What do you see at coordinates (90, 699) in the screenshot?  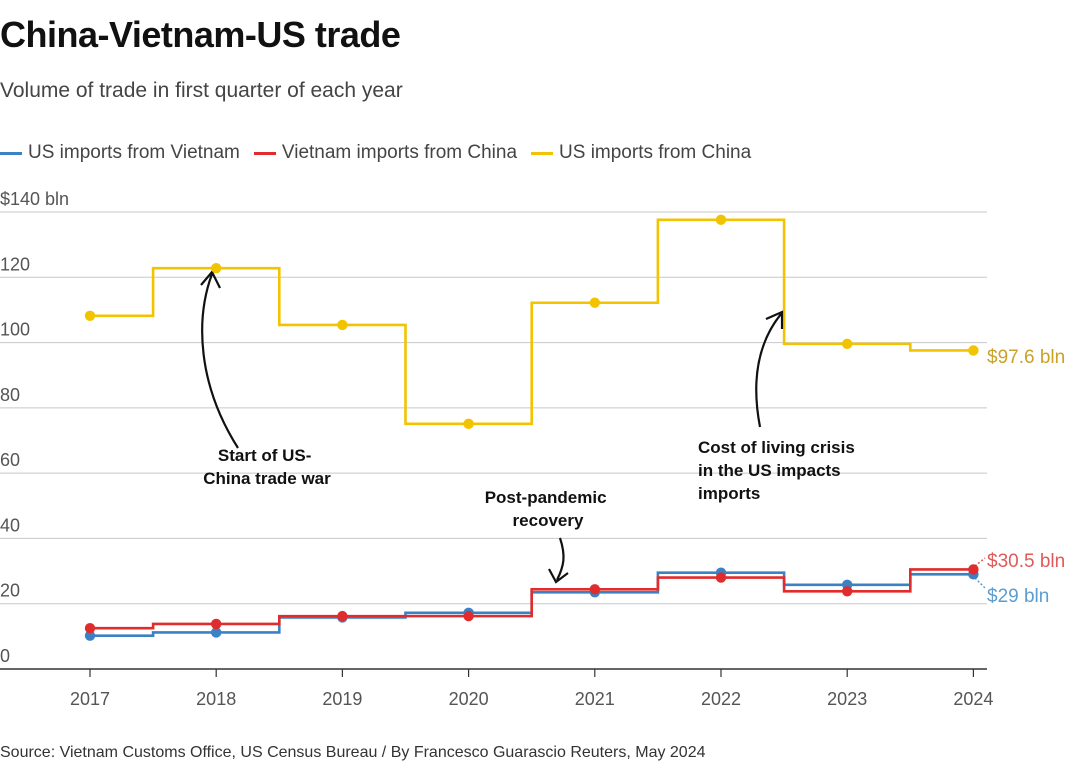 I see `x-tick-label: 2017` at bounding box center [90, 699].